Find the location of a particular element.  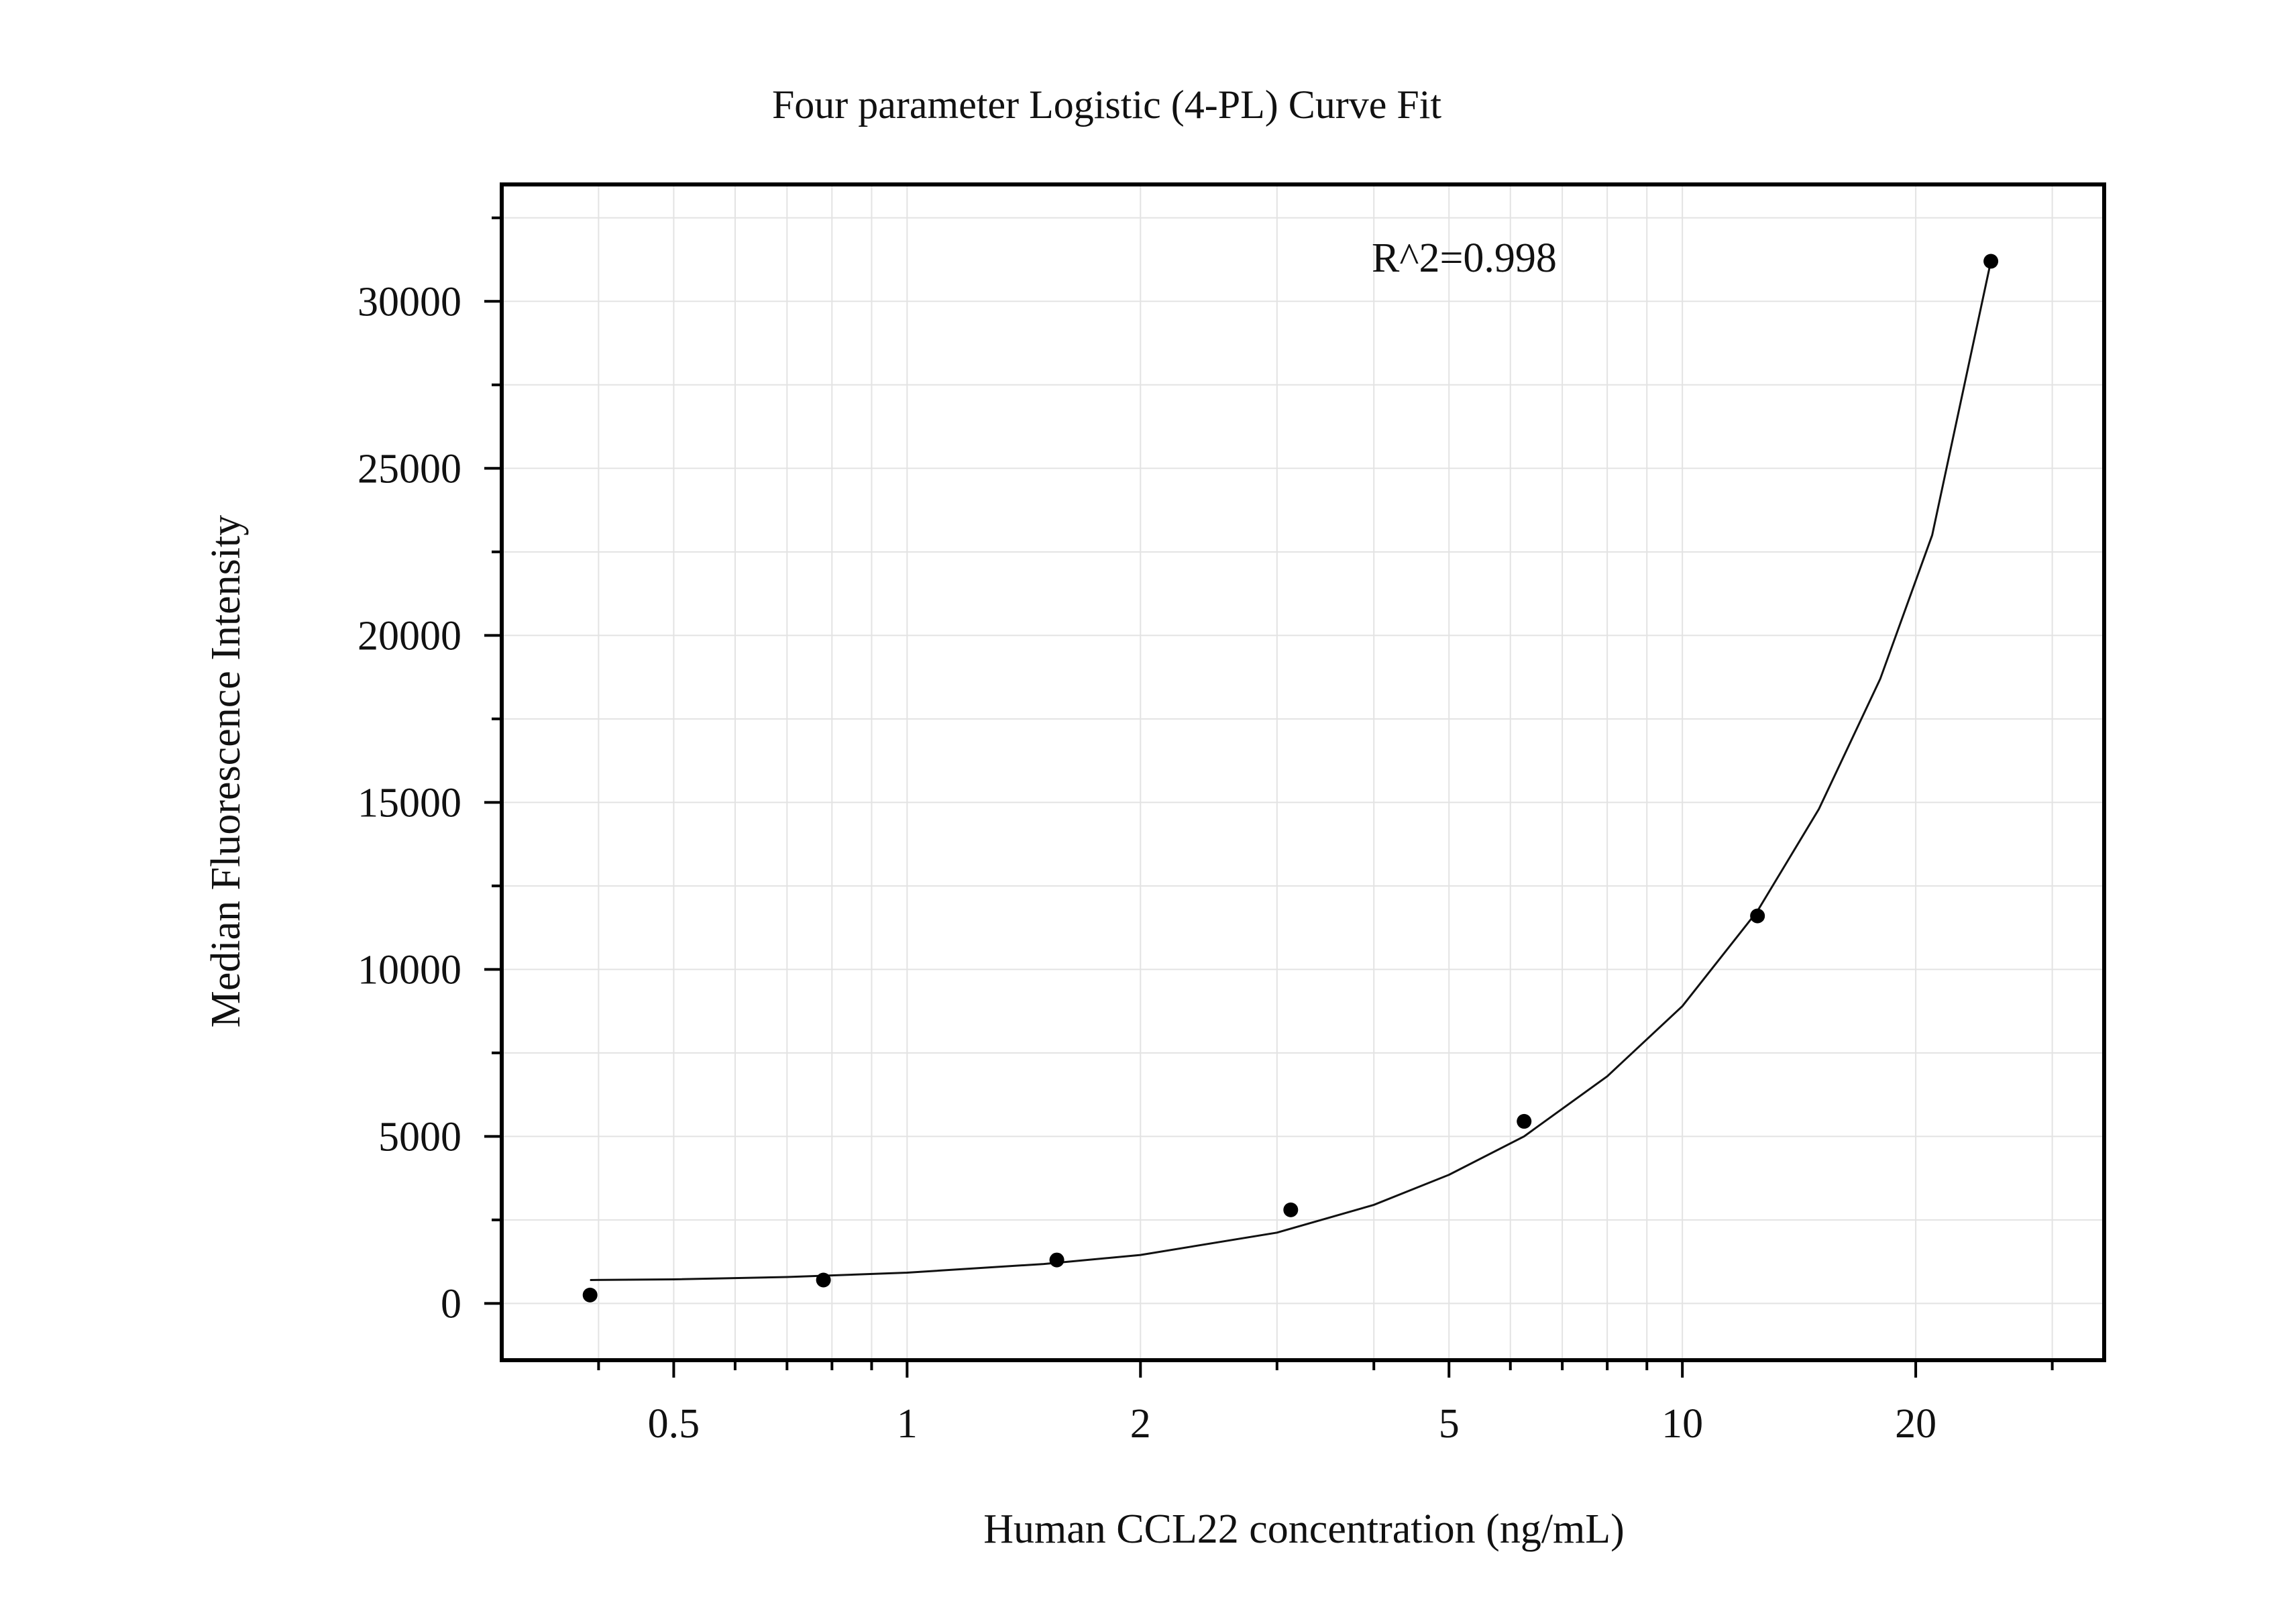

chart-title: Four parameter Logistic (4-PL) Curve Fit is located at coordinates (1106, 104).